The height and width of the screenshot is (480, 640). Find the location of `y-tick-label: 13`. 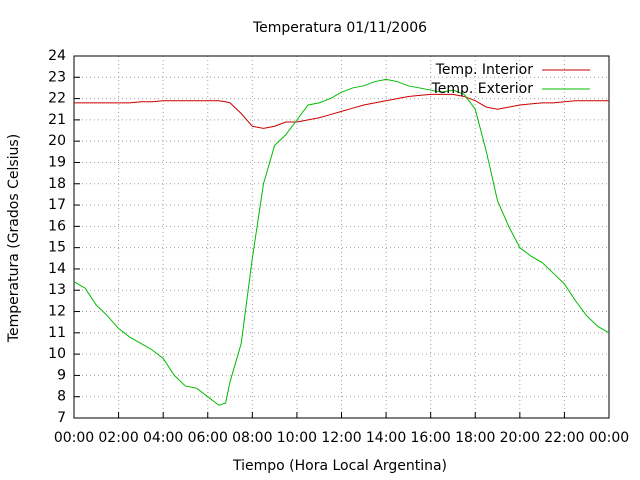

y-tick-label: 13 is located at coordinates (57, 290).